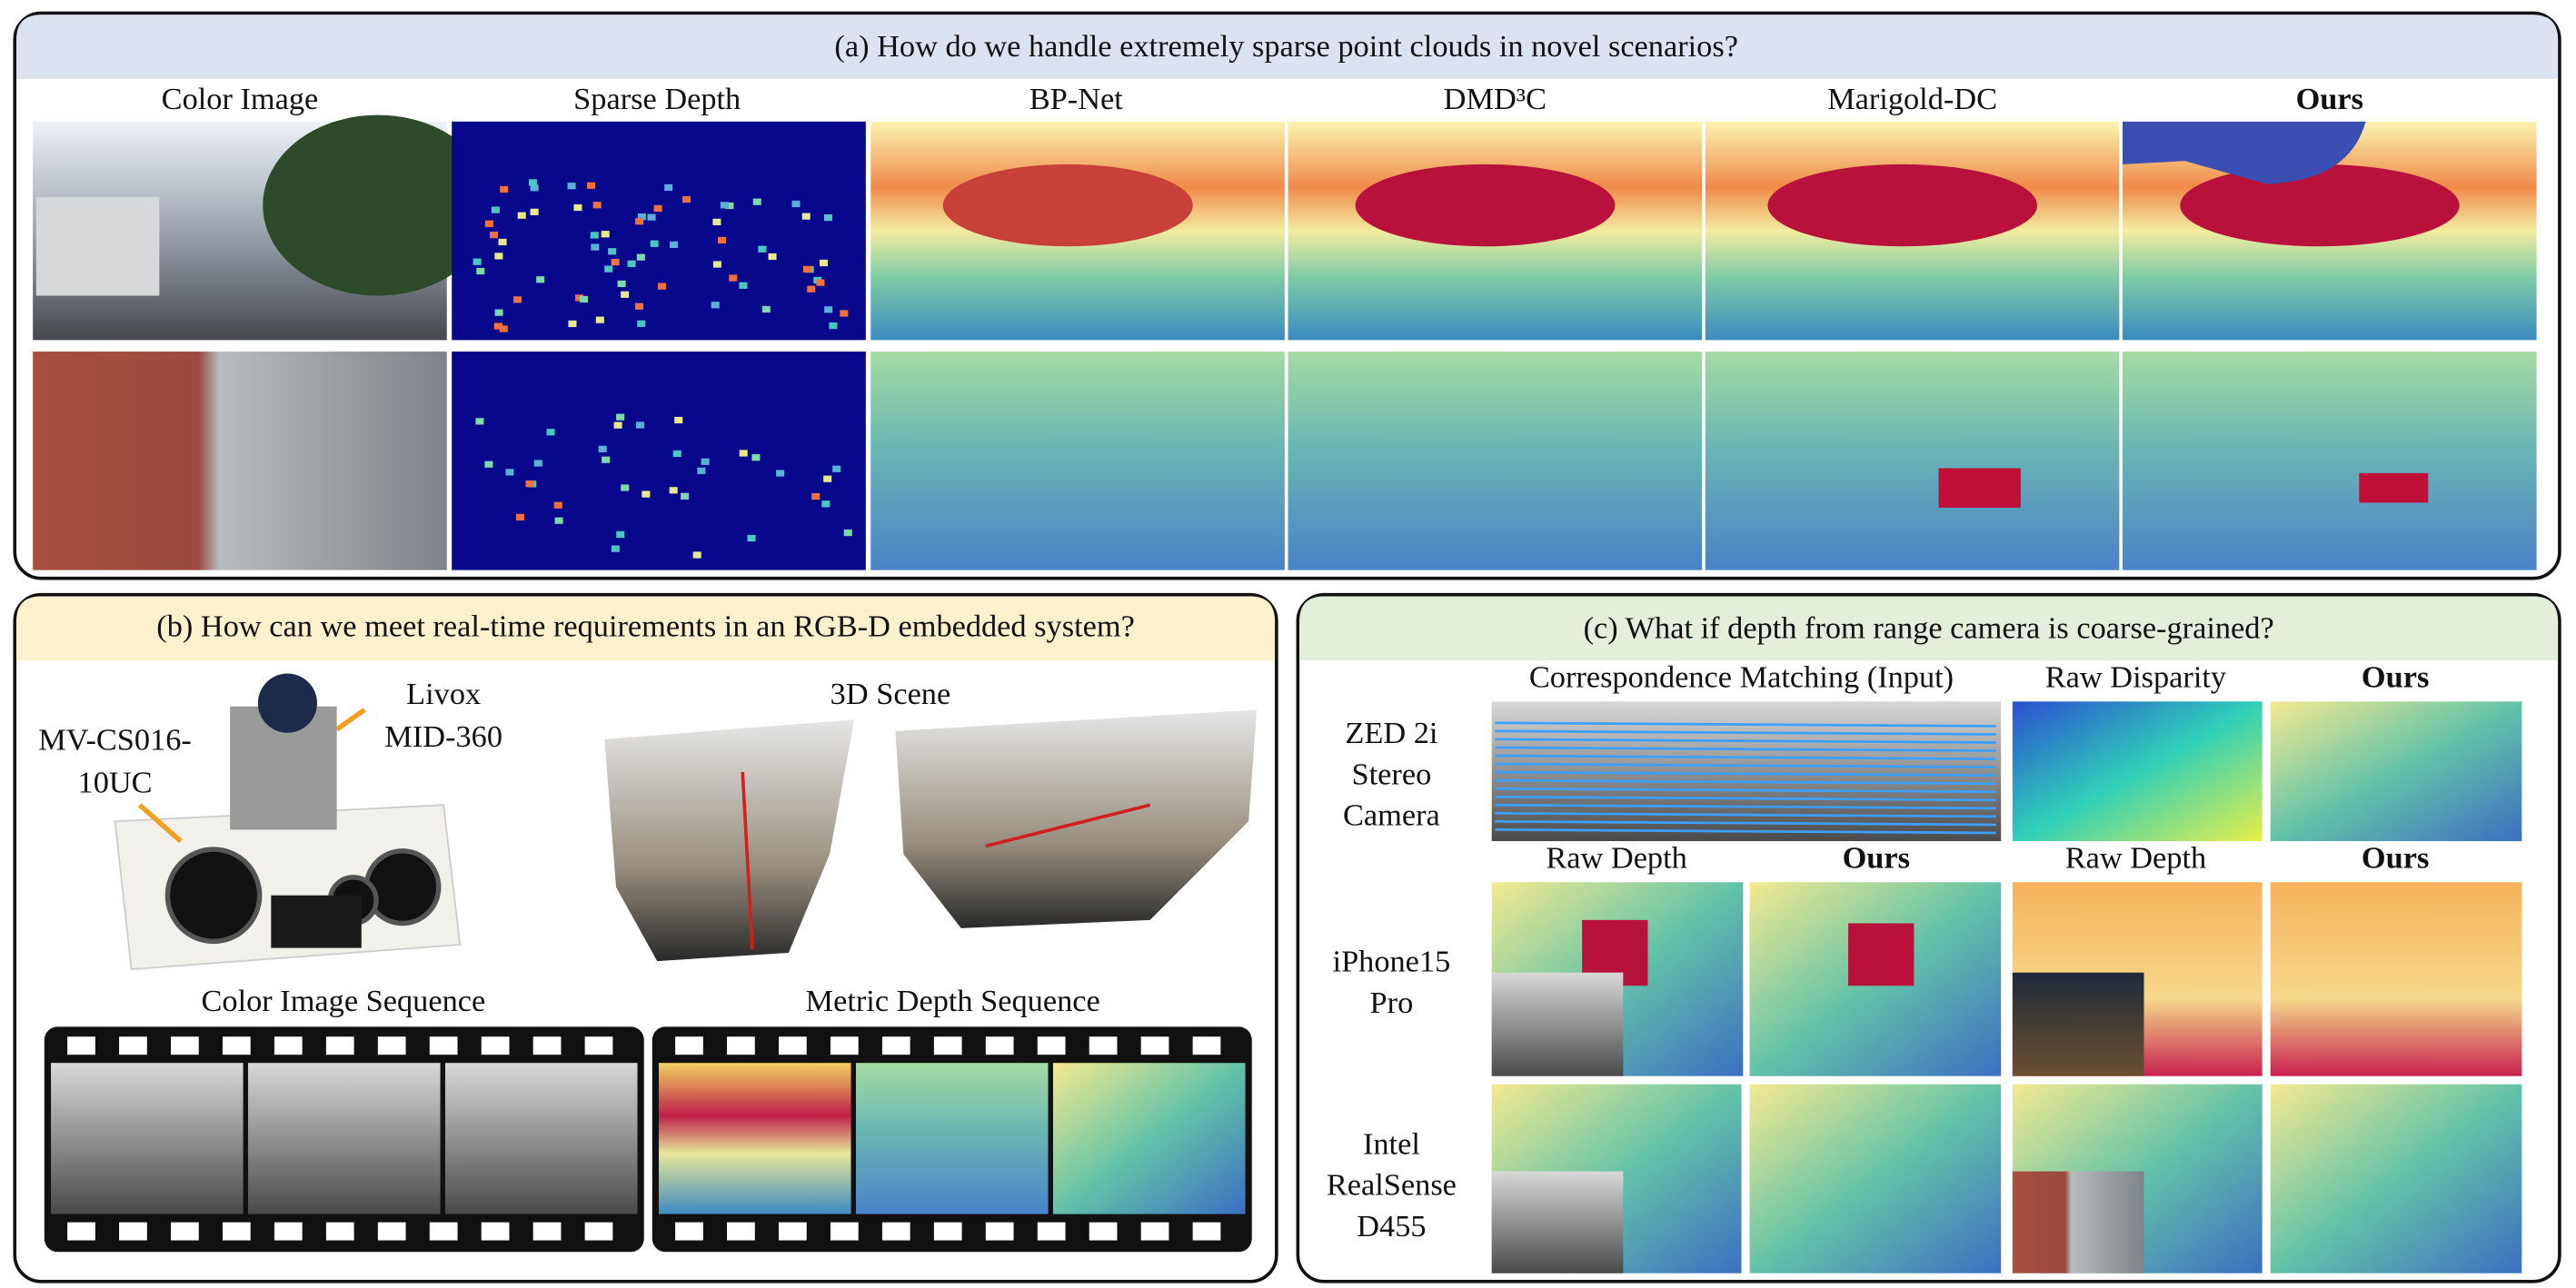 Image resolution: width=2576 pixels, height=1288 pixels. I want to click on column-label: Marigold-DC, so click(1912, 99).